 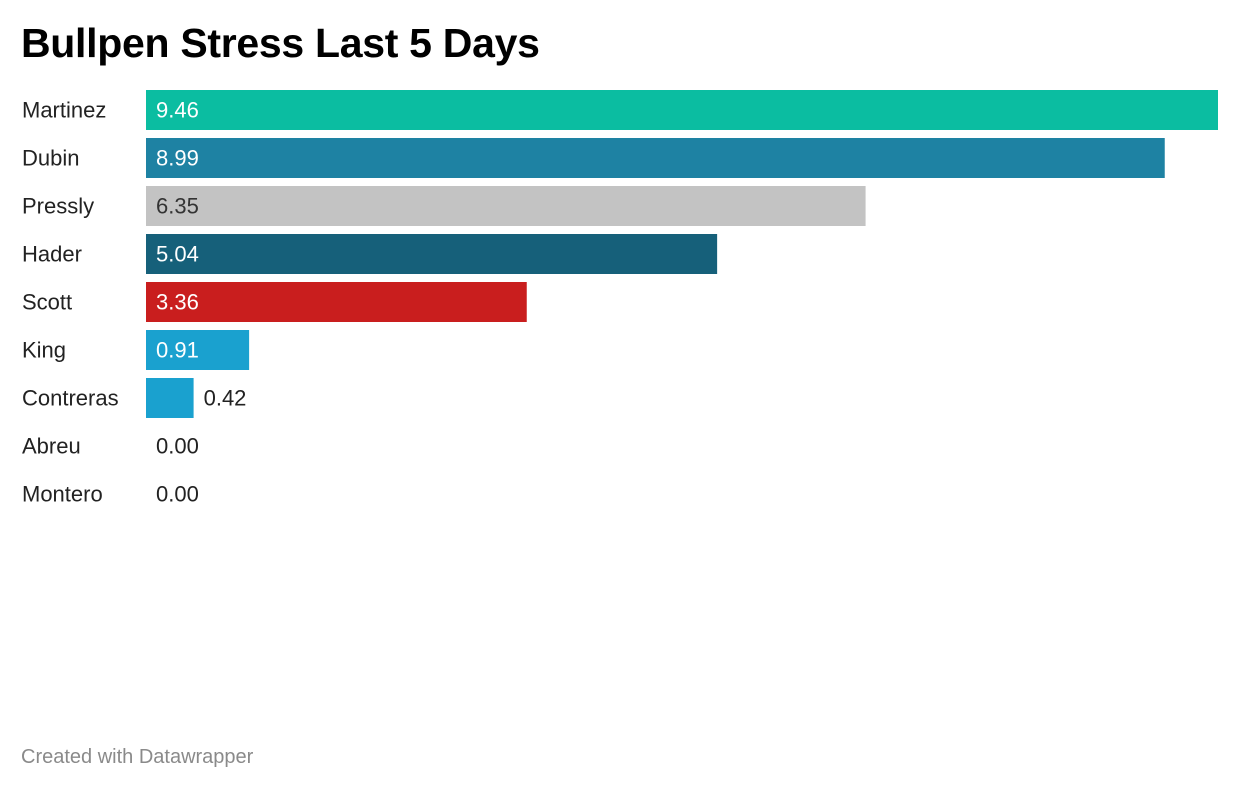 What do you see at coordinates (177, 494) in the screenshot?
I see `value-label-montero: 0.00` at bounding box center [177, 494].